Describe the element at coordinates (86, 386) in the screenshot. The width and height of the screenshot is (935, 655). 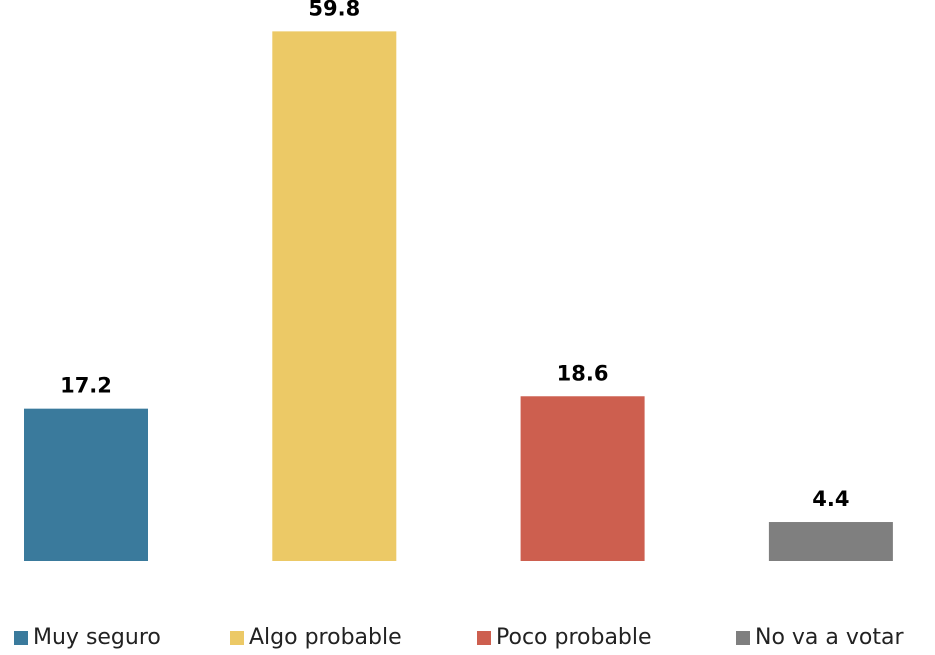
I see `data-label: 17.2` at that location.